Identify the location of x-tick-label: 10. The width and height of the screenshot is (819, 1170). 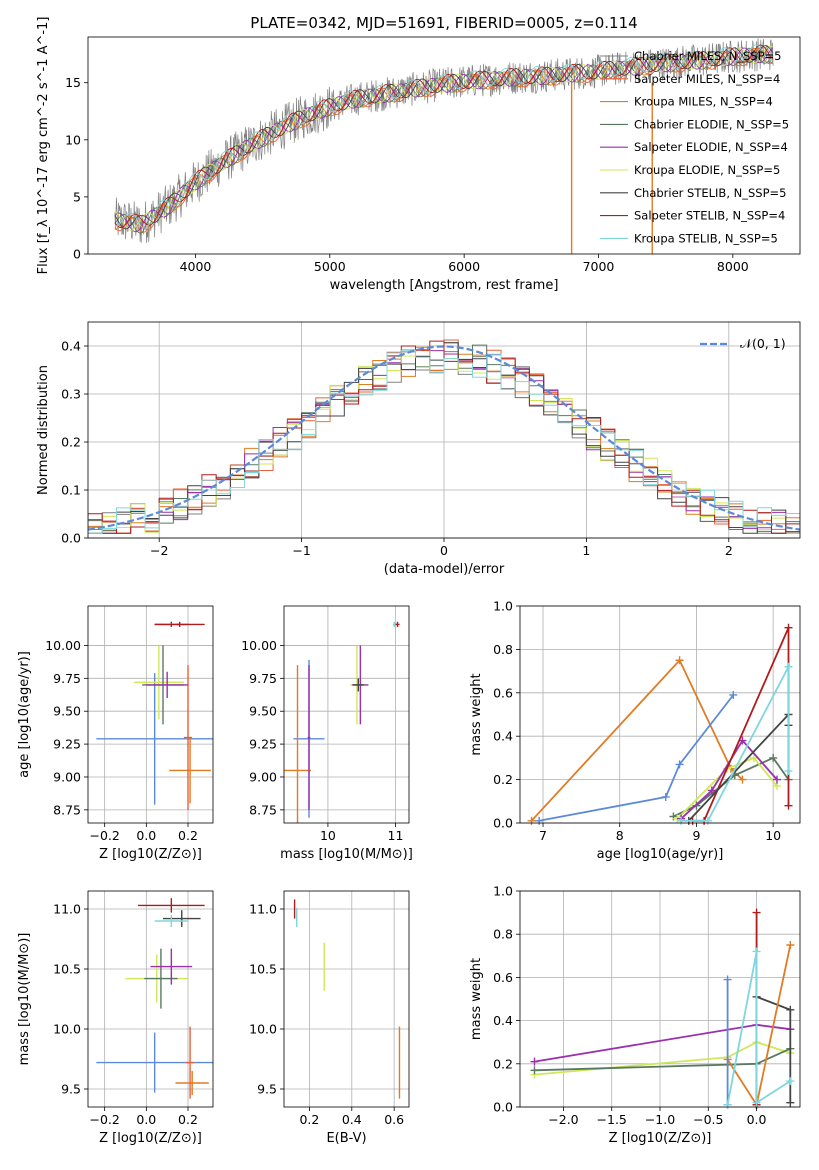
(328, 835).